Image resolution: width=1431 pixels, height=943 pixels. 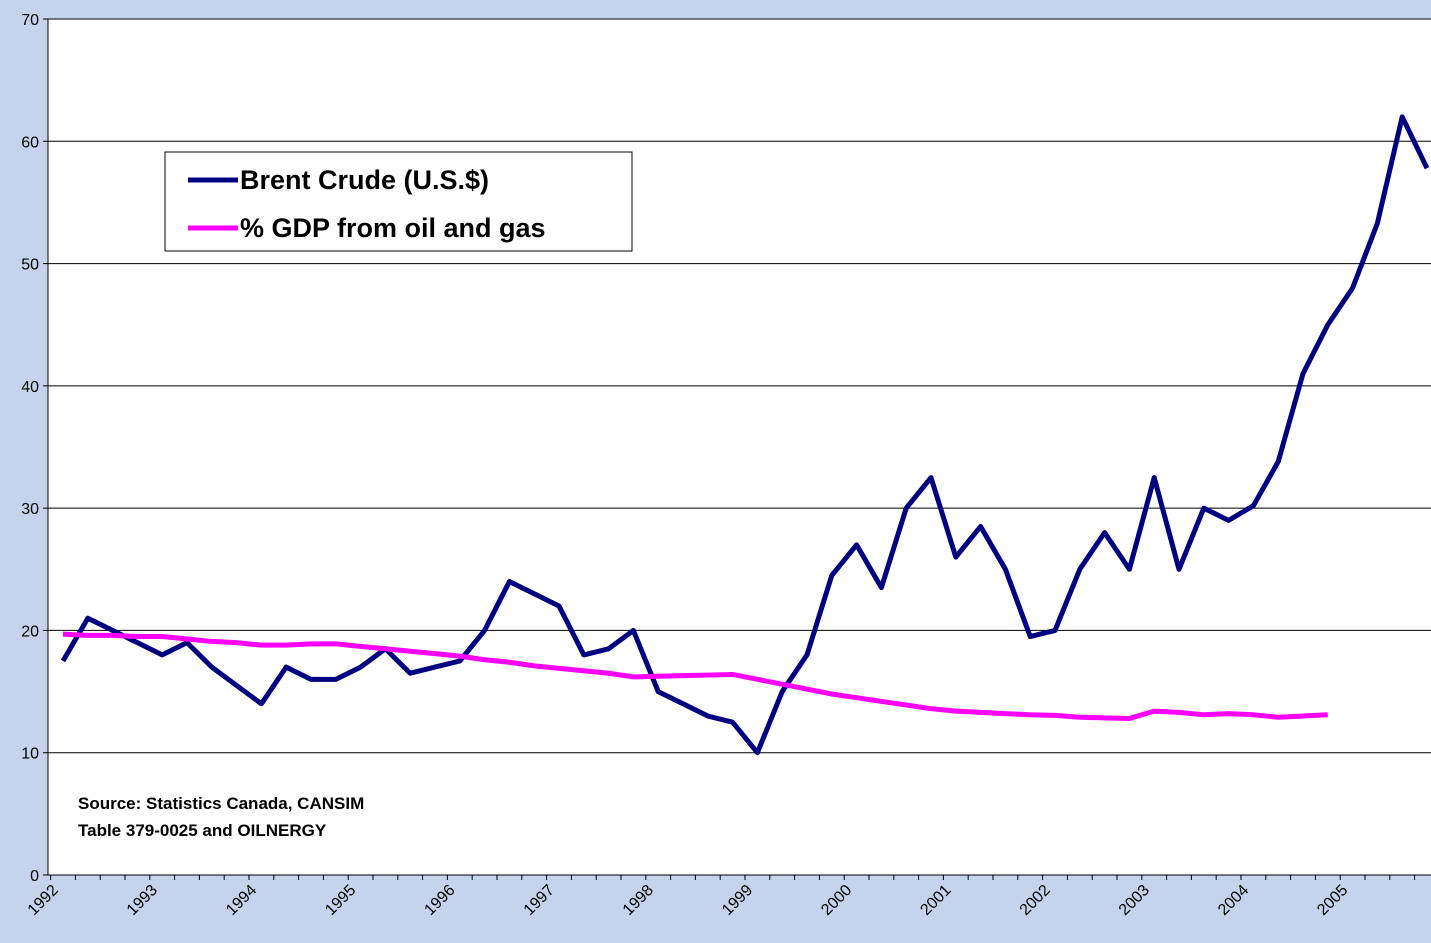 I want to click on legend-label: % GDP from oil and gas, so click(x=393, y=228).